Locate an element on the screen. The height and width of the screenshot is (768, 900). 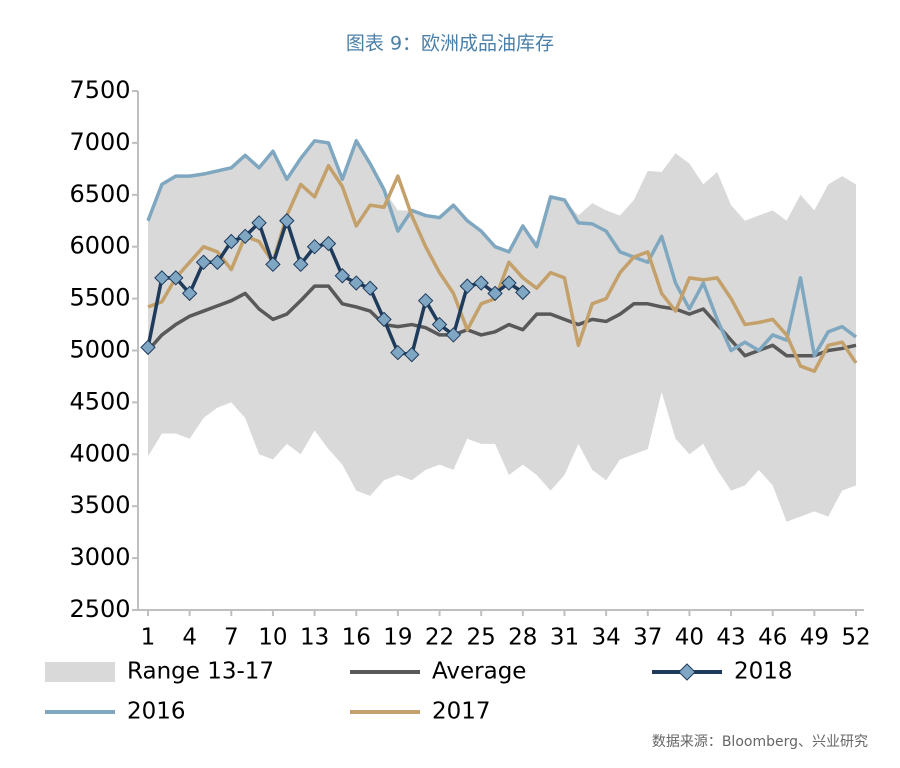
legend-label: Average is located at coordinates (479, 672).